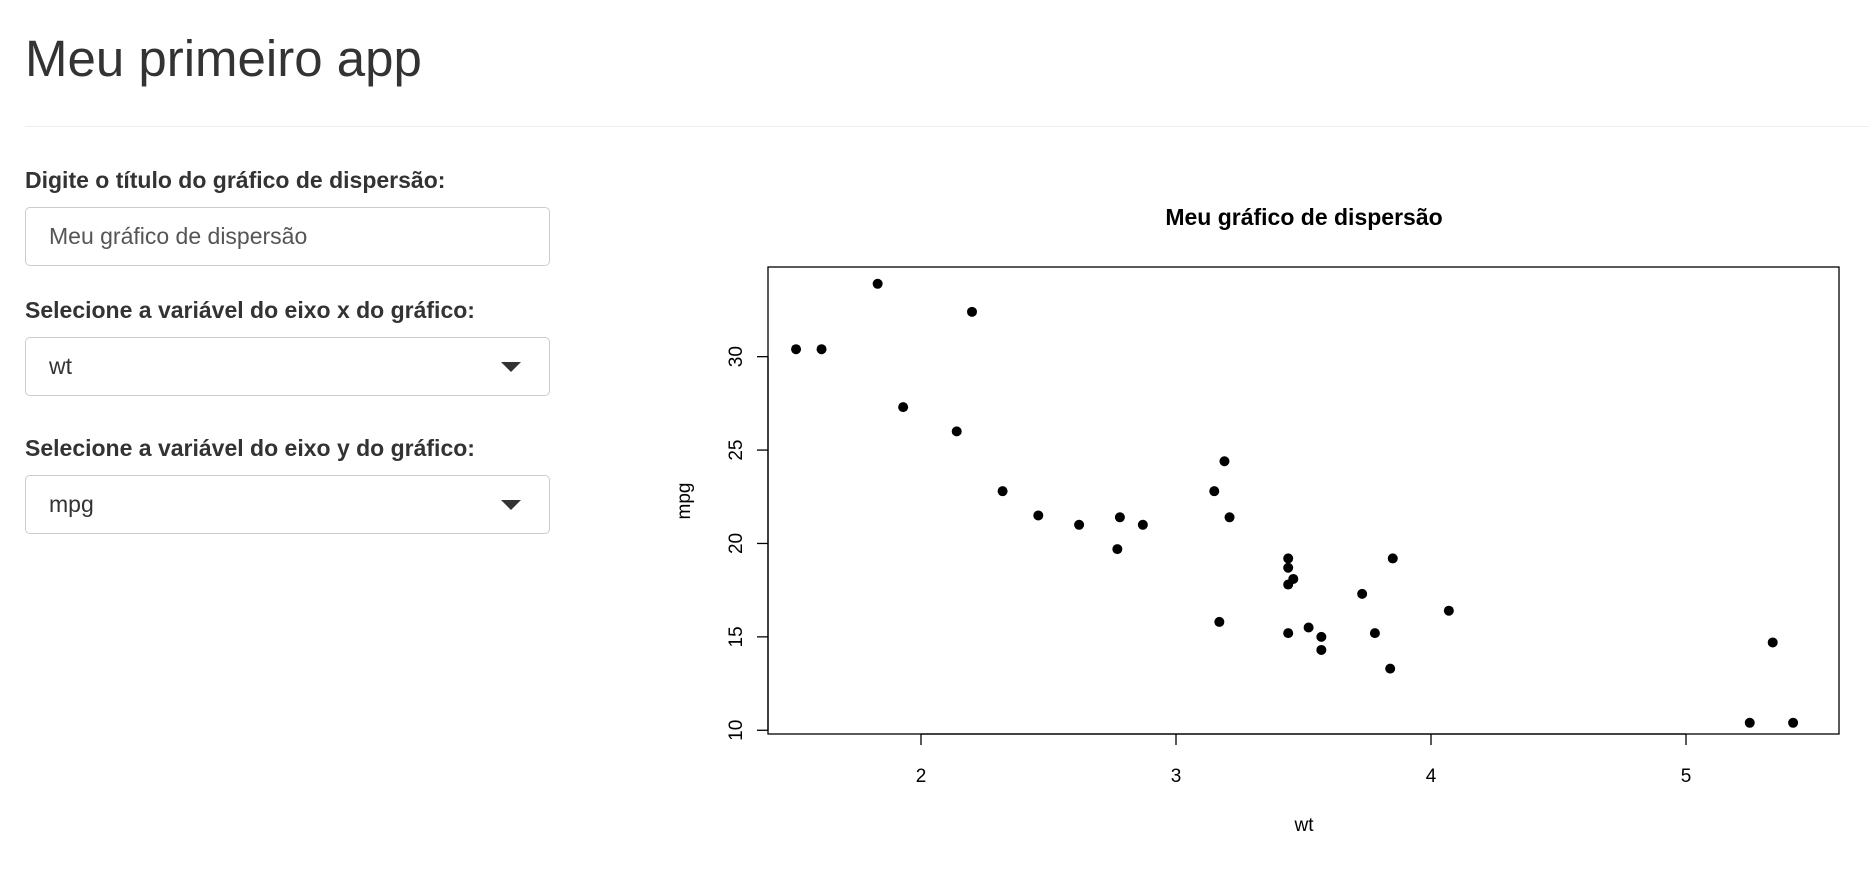 This screenshot has width=1869, height=870. What do you see at coordinates (60, 366) in the screenshot?
I see `x-variable-value: wt` at bounding box center [60, 366].